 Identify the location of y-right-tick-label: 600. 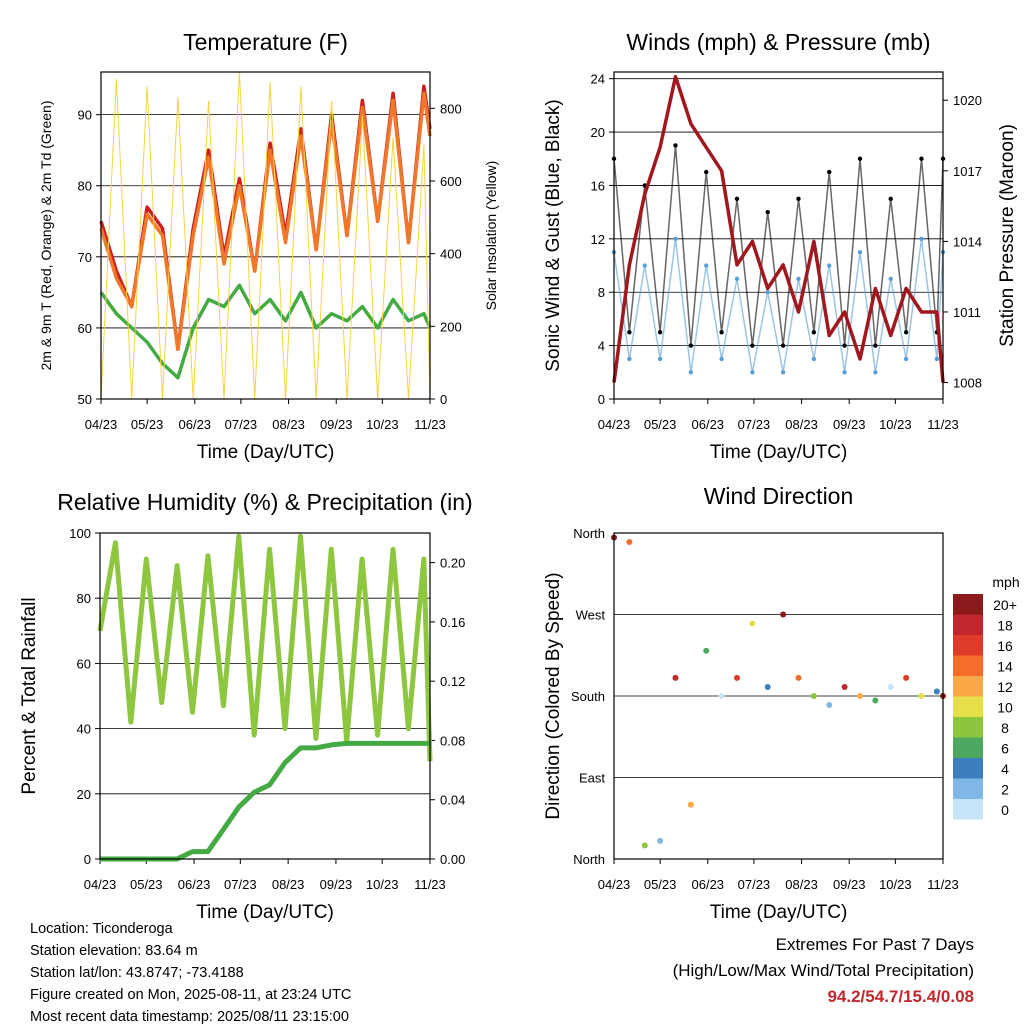
(451, 181).